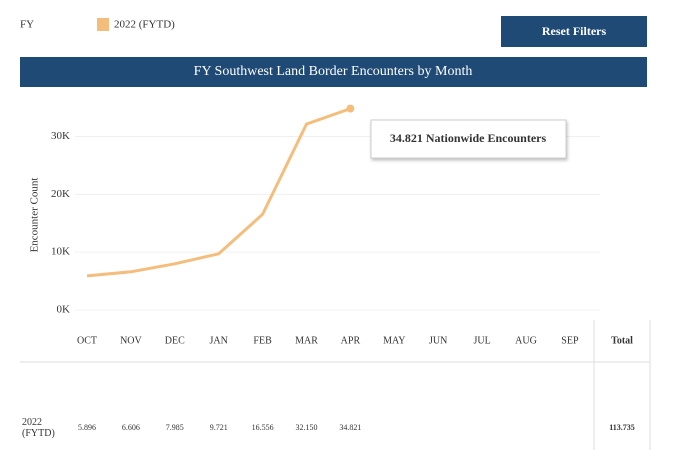 The width and height of the screenshot is (693, 452). Describe the element at coordinates (219, 427) in the screenshot. I see `value-label: 9.721` at that location.